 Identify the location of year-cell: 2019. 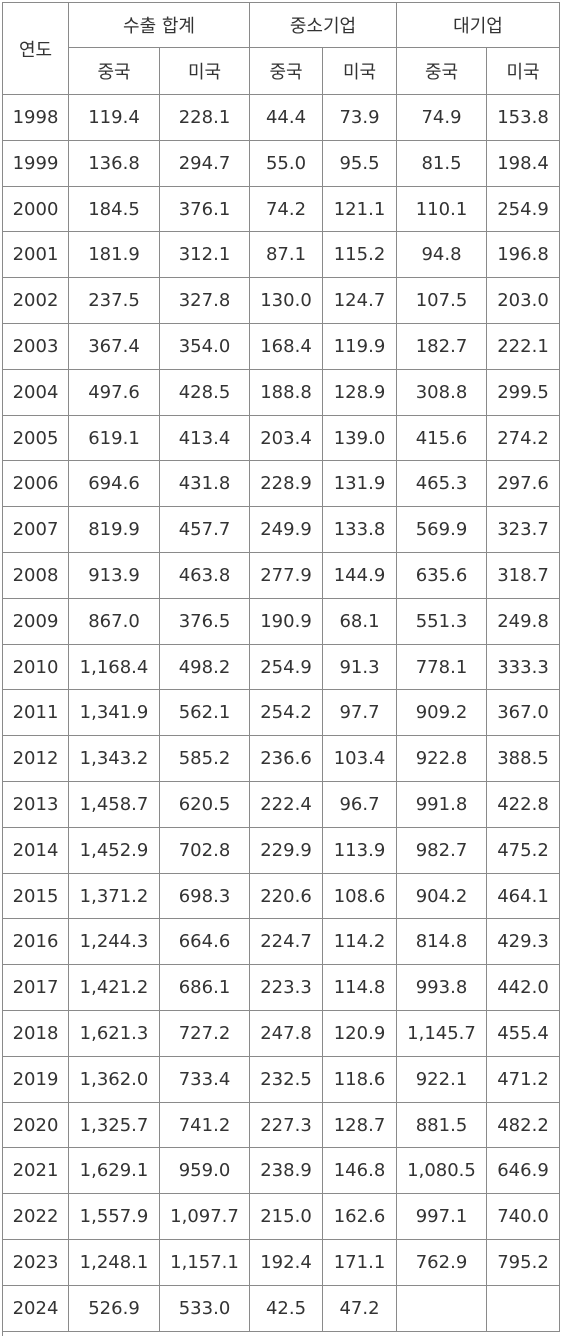
(36, 1080).